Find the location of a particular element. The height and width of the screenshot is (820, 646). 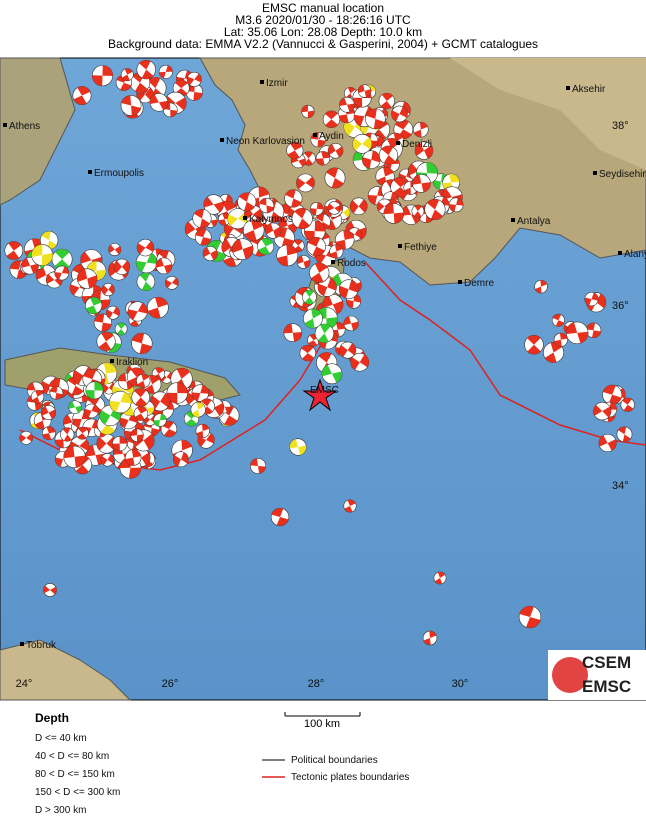

land-greece is located at coordinates (38, 131).